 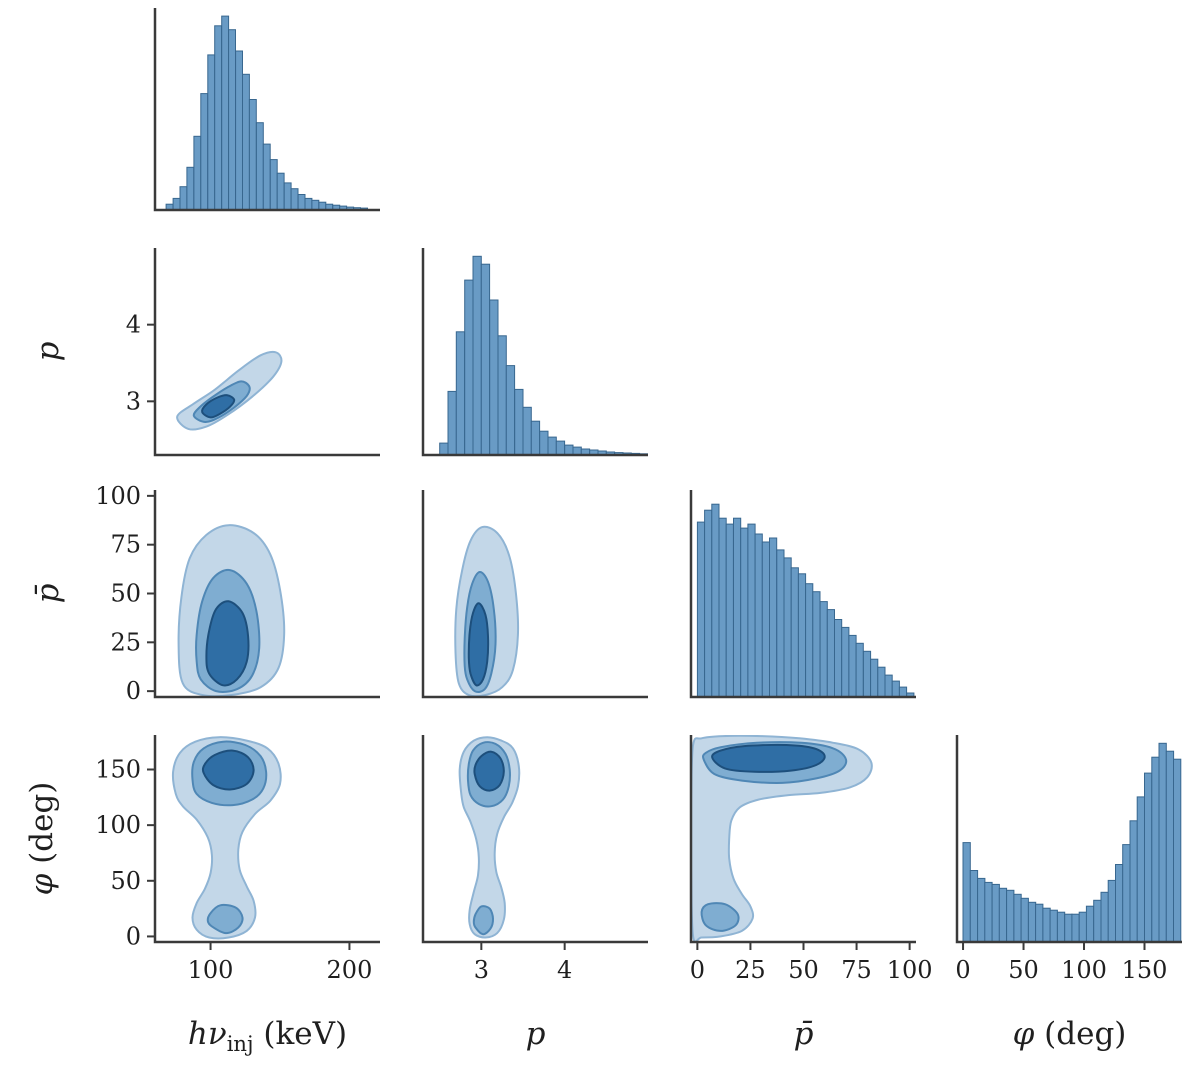 I want to click on panel-contours-phi-vs-hnu_inj, so click(x=226, y=838).